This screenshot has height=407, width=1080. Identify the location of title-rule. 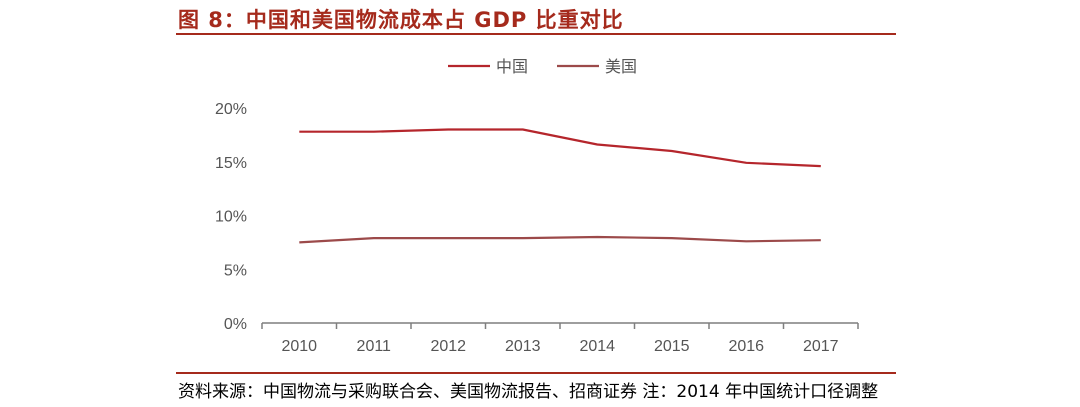
(536, 34).